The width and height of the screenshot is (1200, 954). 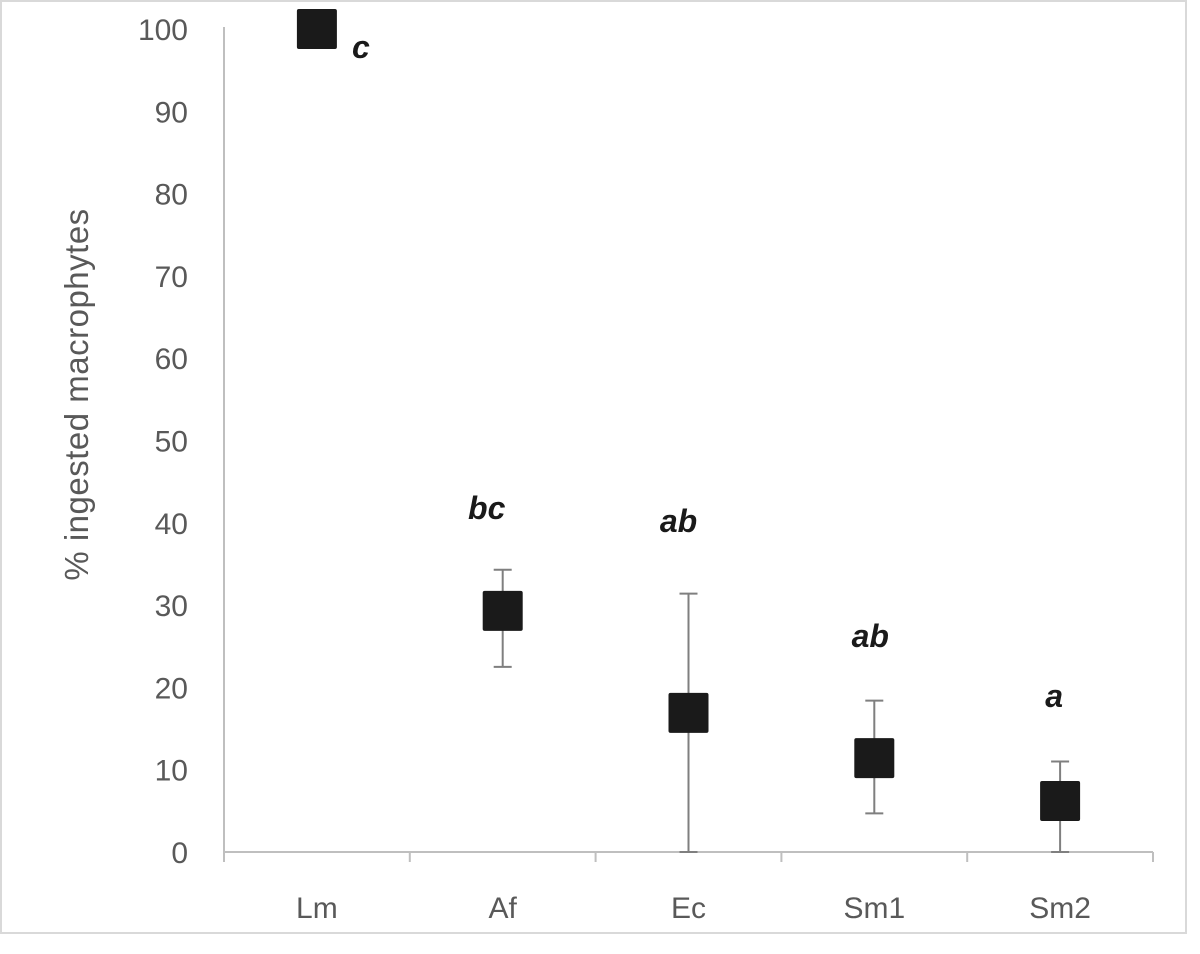 What do you see at coordinates (171, 442) in the screenshot?
I see `y-tick-label: 50` at bounding box center [171, 442].